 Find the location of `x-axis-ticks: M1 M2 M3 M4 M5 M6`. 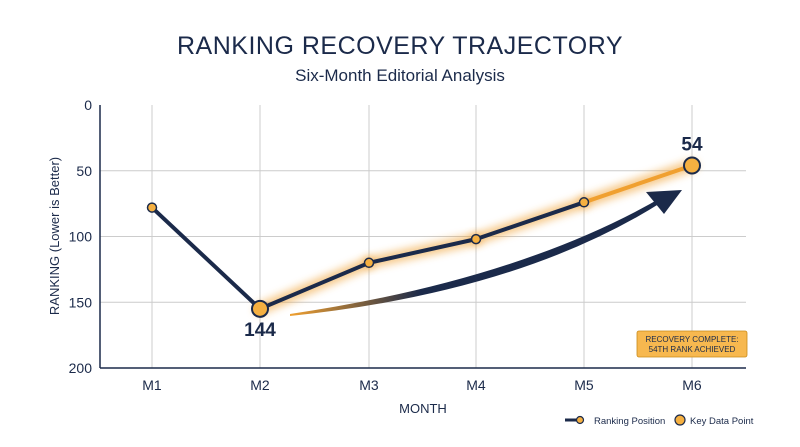

x-axis-ticks: M1 M2 M3 M4 M5 M6 is located at coordinates (422, 385).